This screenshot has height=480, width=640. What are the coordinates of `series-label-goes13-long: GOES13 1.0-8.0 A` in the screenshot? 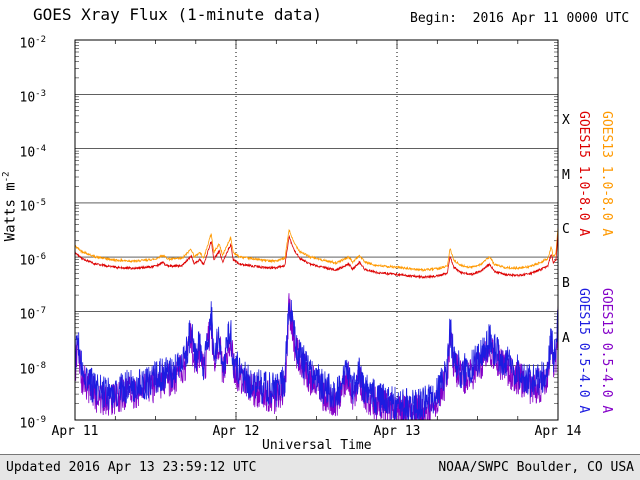 It's located at (606, 174).